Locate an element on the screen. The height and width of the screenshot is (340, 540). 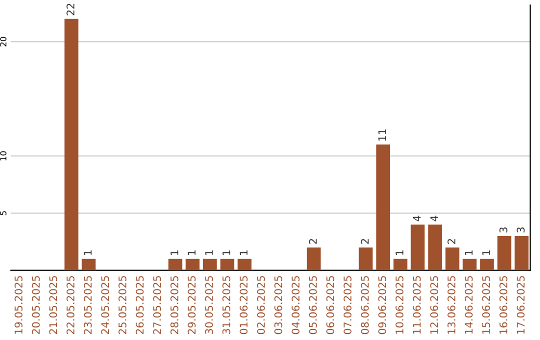
x-tick-label: 19.05.2025 is located at coordinates (18, 305).